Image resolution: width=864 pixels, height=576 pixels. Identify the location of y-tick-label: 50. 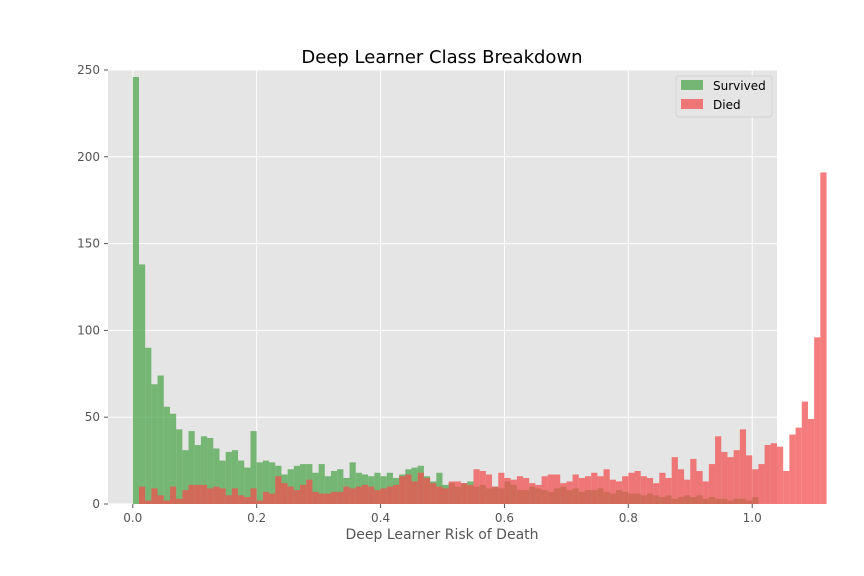
(92, 417).